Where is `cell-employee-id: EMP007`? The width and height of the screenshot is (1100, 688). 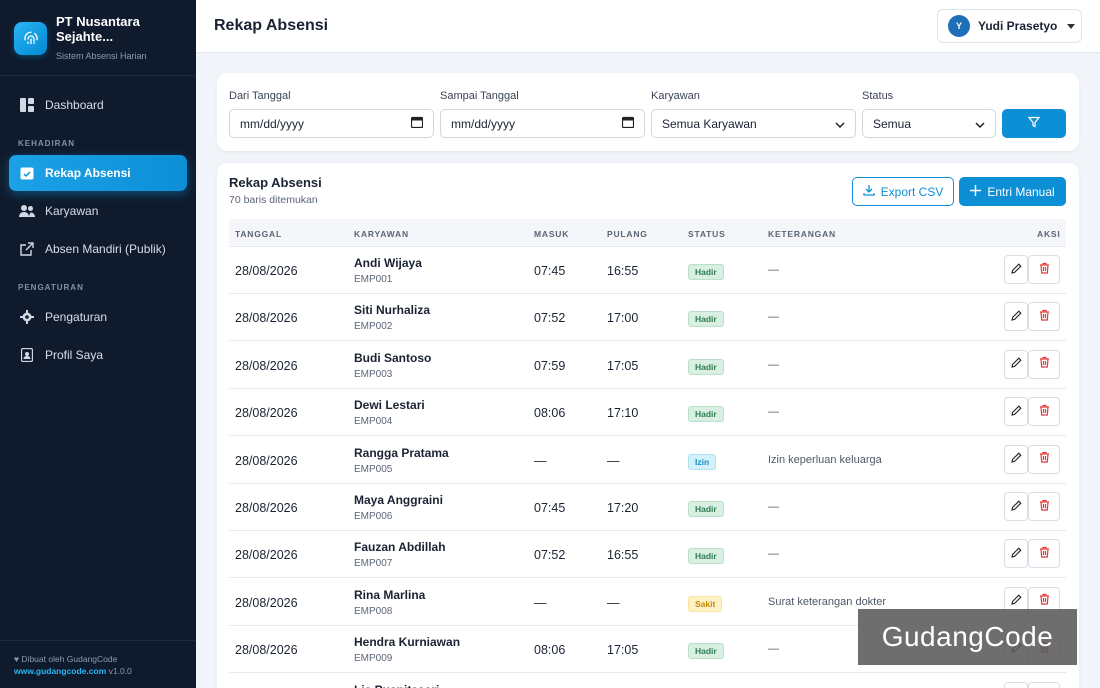
cell-employee-id: EMP007 is located at coordinates (373, 564).